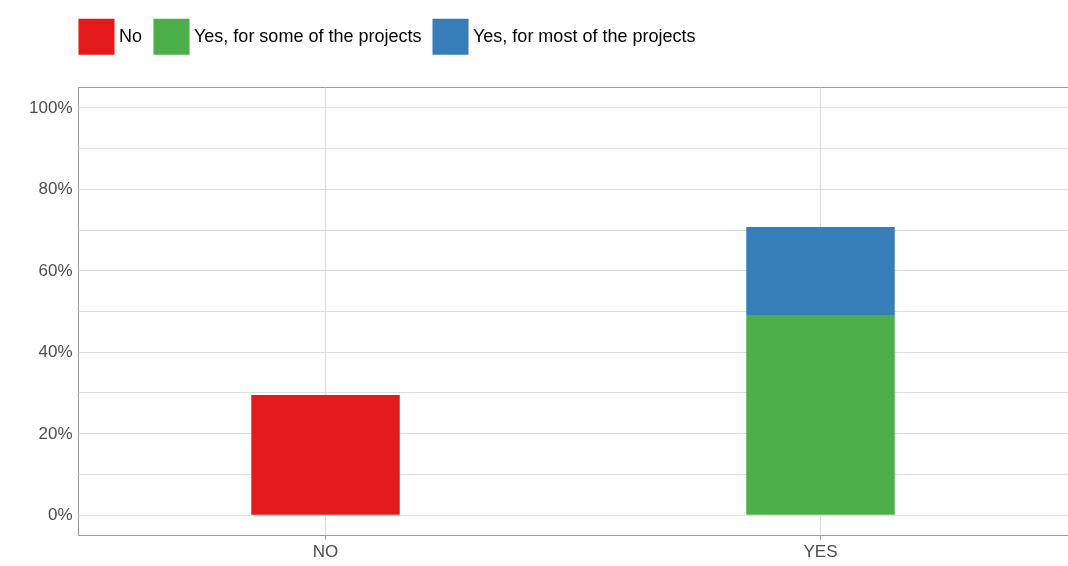 This screenshot has width=1068, height=566. Describe the element at coordinates (60, 515) in the screenshot. I see `y-tick-label: 0%` at that location.